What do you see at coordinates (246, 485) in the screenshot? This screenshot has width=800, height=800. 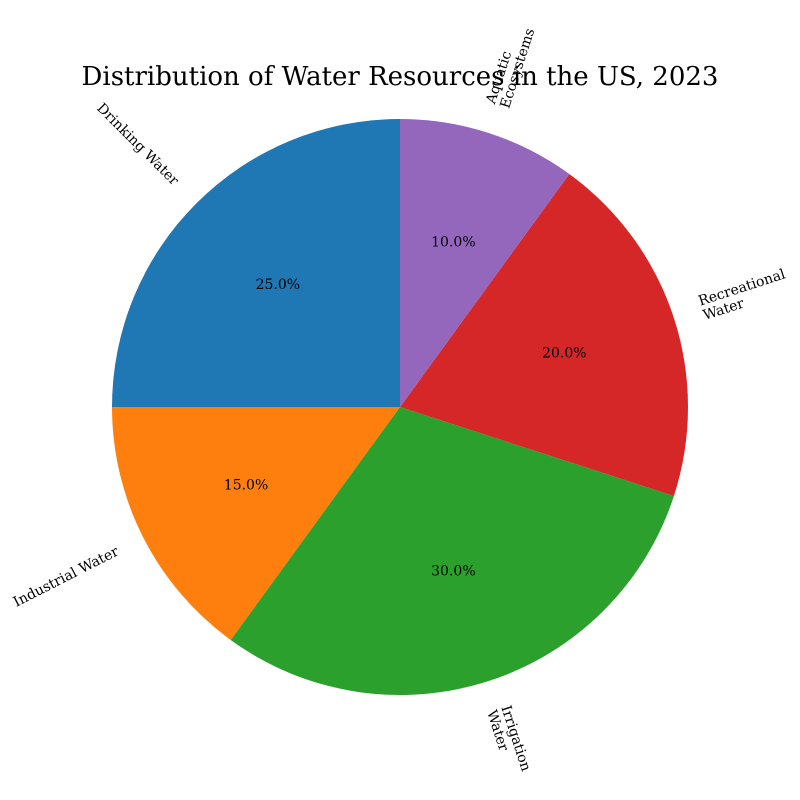 I see `value-label-industrial-water: 15.0%` at bounding box center [246, 485].